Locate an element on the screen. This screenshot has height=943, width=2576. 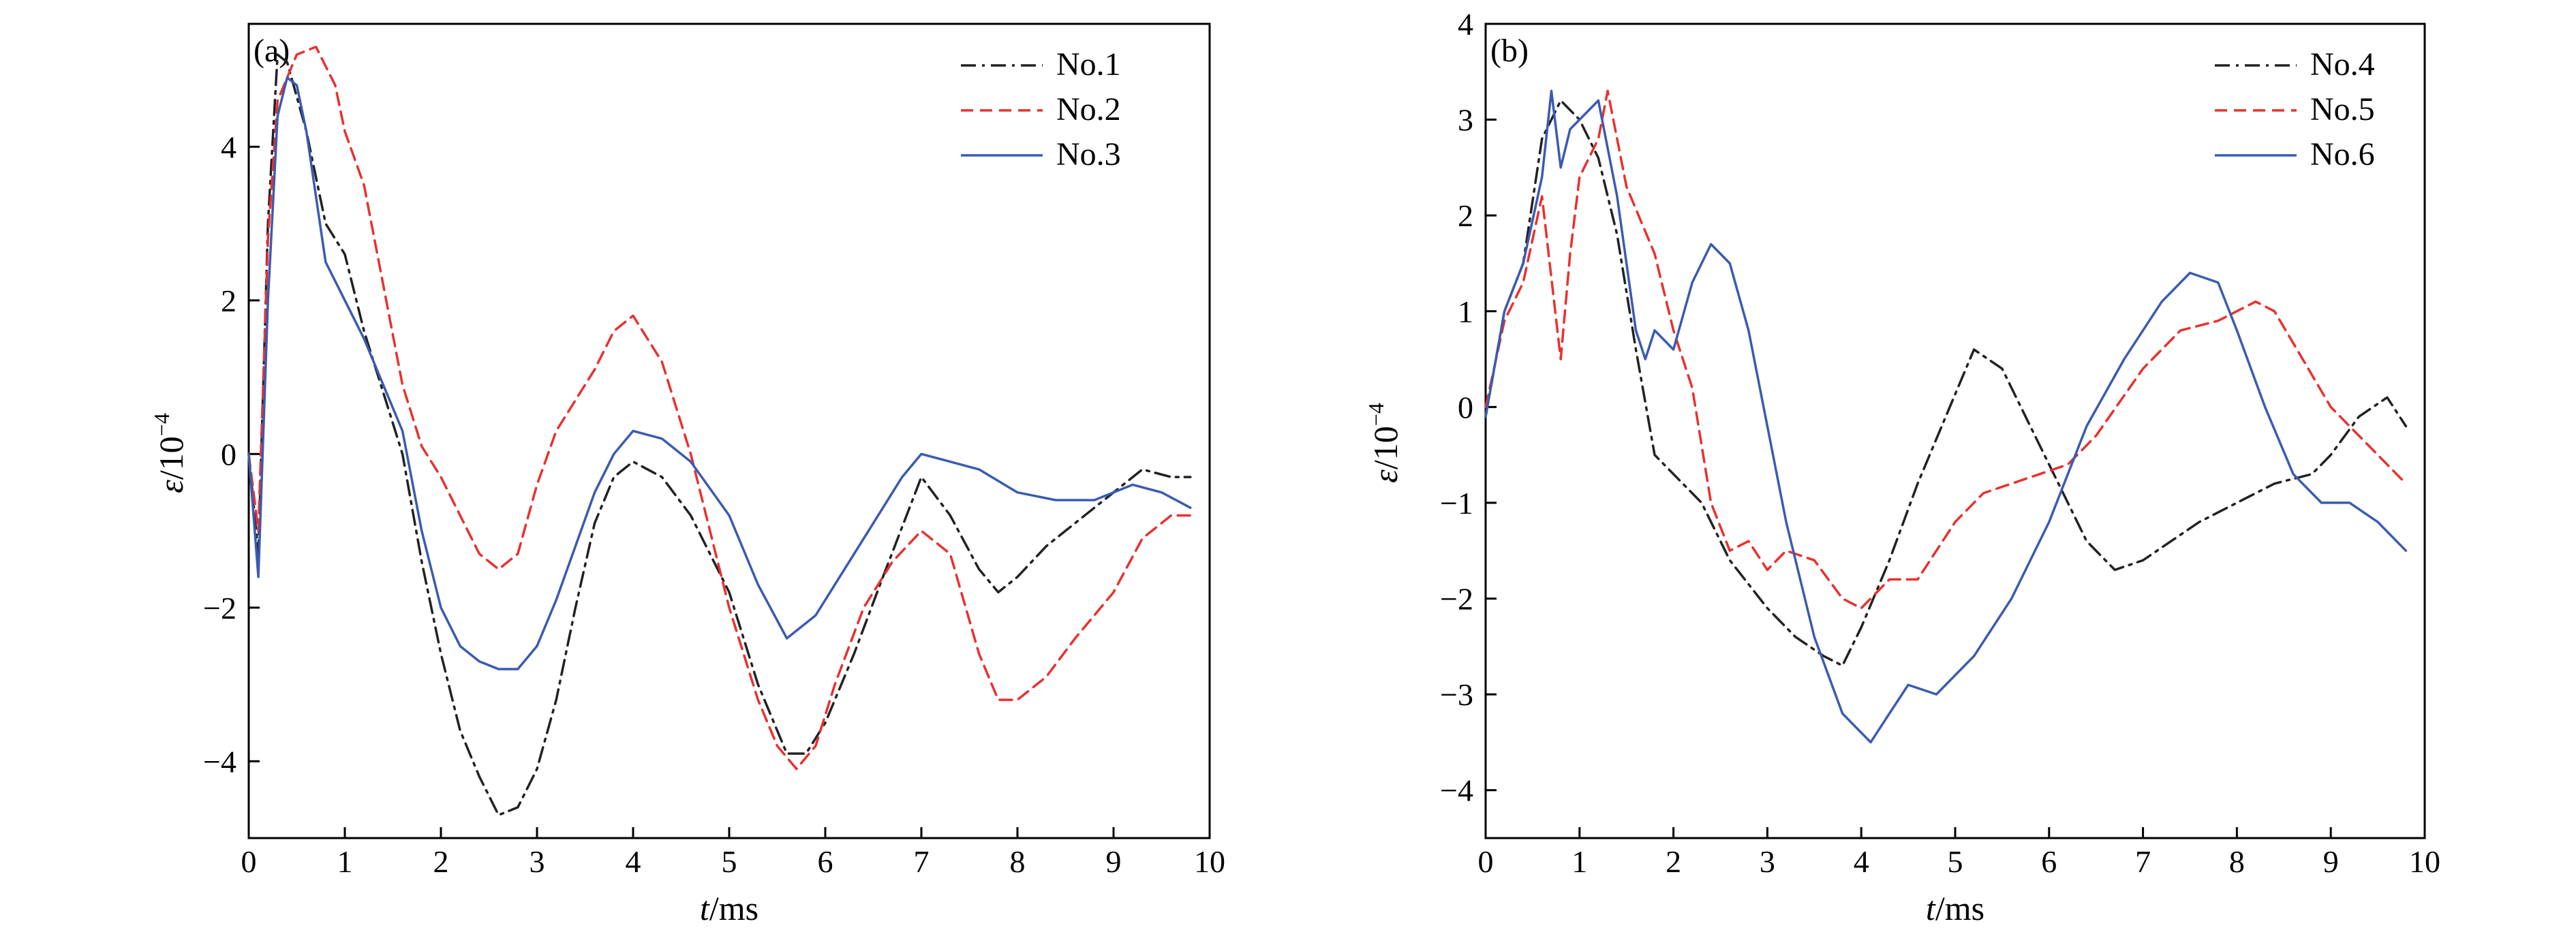
panel-b-x-axis-unit: /ms is located at coordinates (1960, 908).